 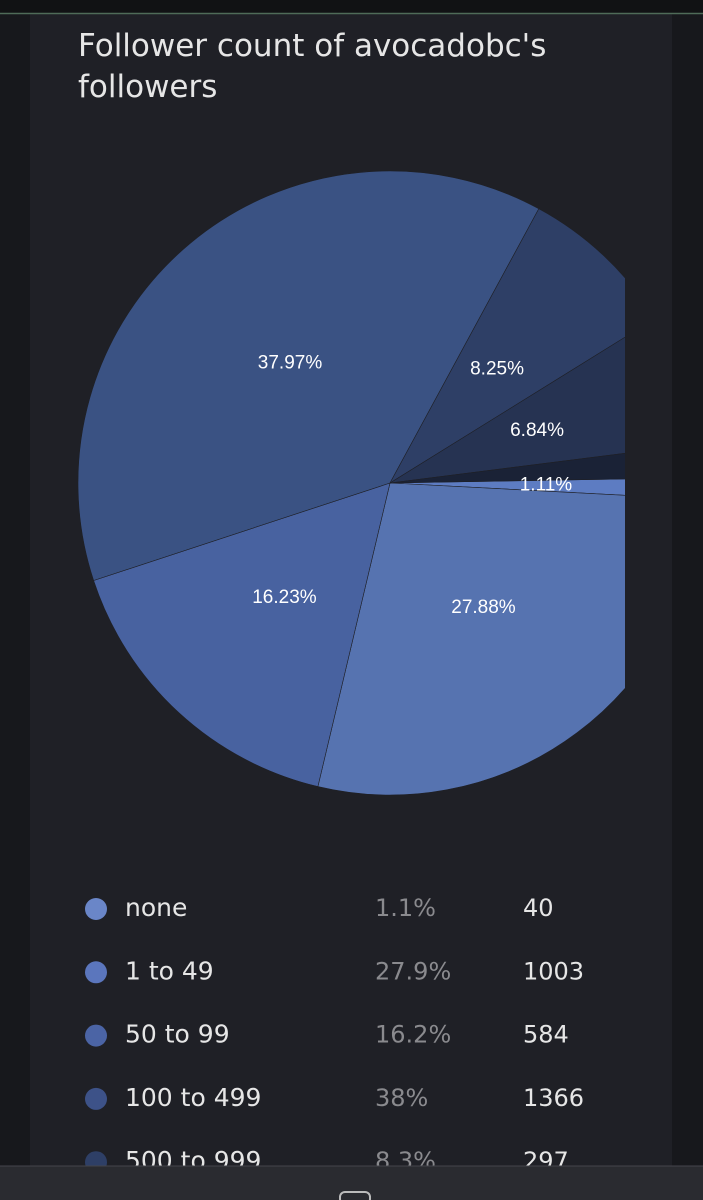 I want to click on legend-count: 1003, so click(x=553, y=971).